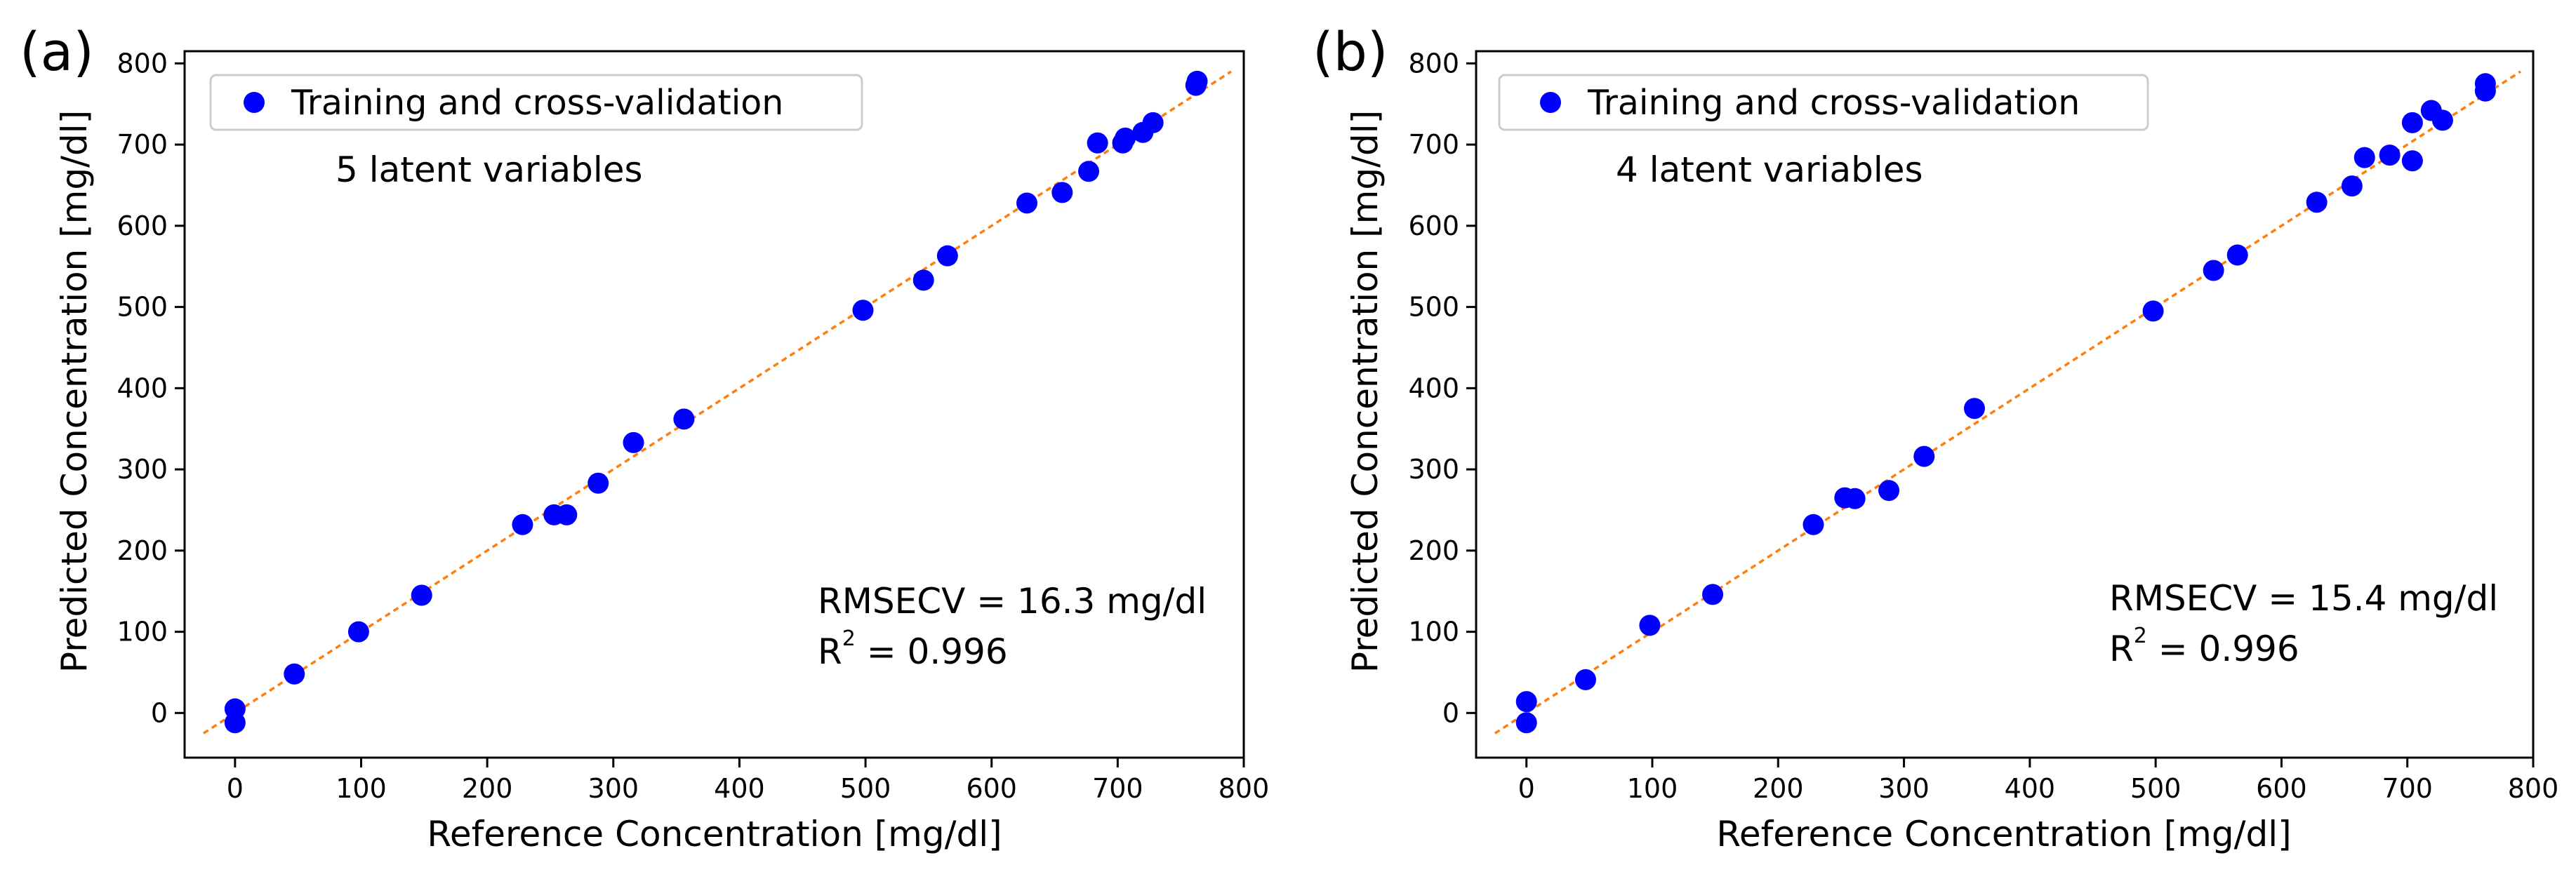  Describe the element at coordinates (488, 788) in the screenshot. I see `x-tick-label: 200` at that location.